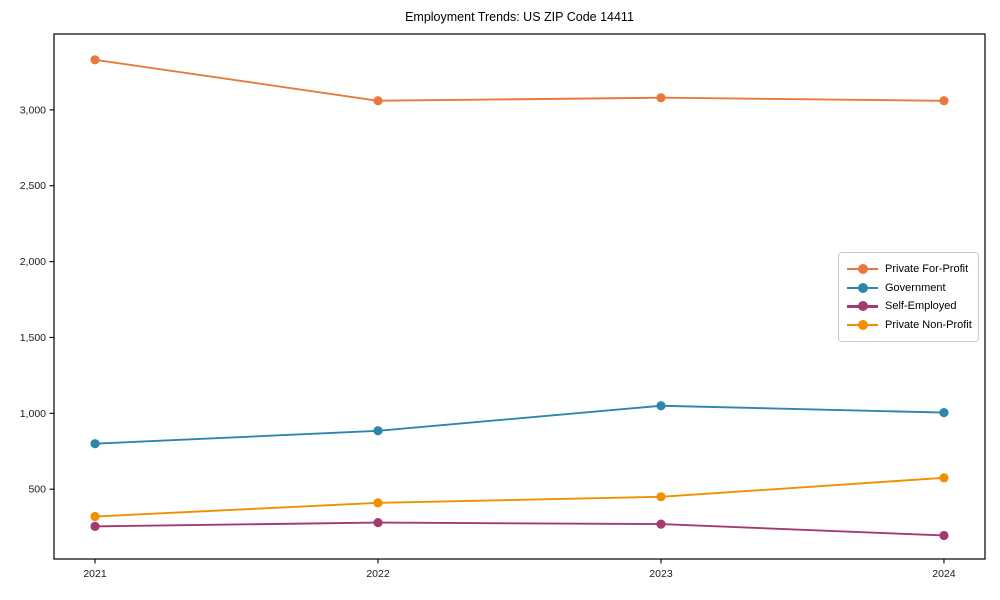 This screenshot has width=1000, height=600. I want to click on x-tick-label: 2023, so click(661, 574).